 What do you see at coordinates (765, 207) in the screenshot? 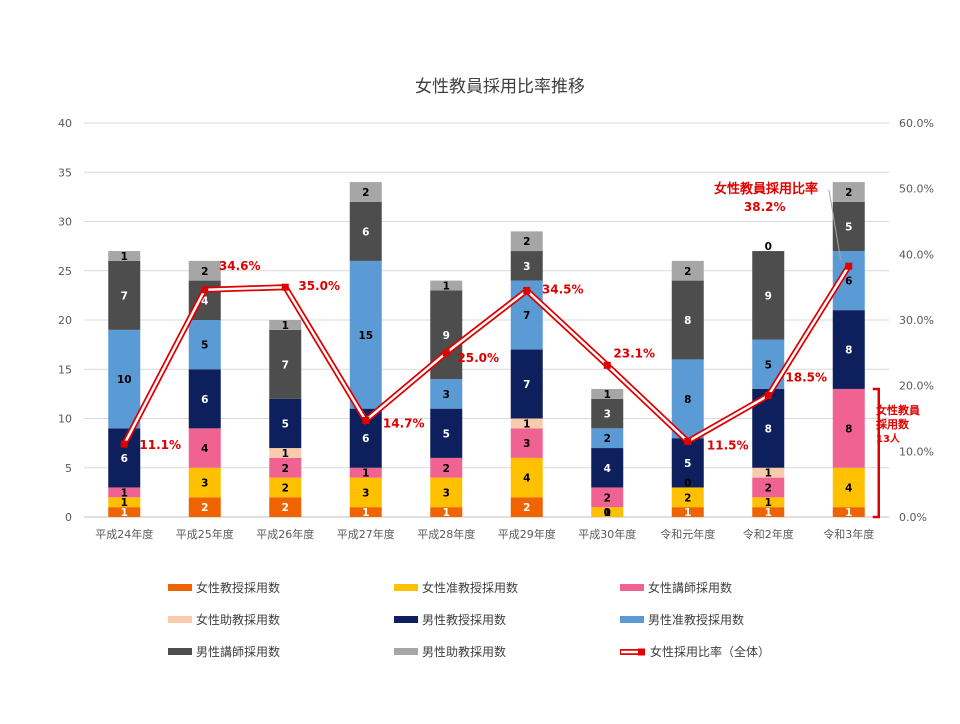
I see `rate-data-label: 38.2%` at bounding box center [765, 207].